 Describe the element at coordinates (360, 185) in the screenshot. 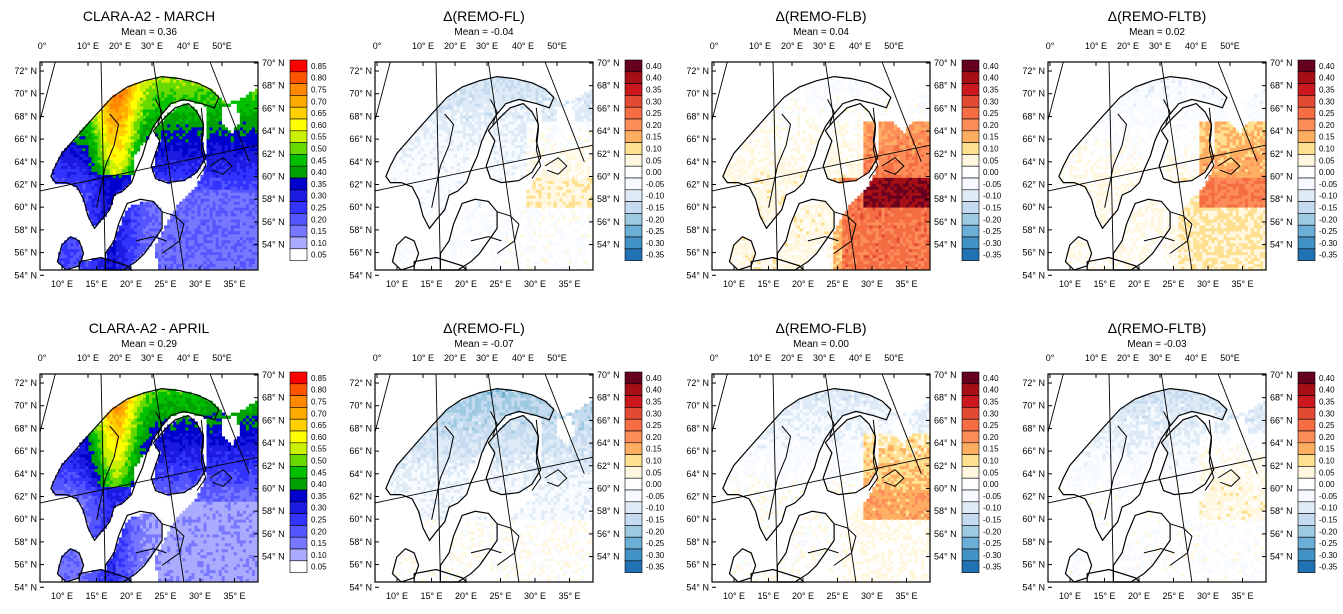

I see `left-lat-label: 62° N` at that location.